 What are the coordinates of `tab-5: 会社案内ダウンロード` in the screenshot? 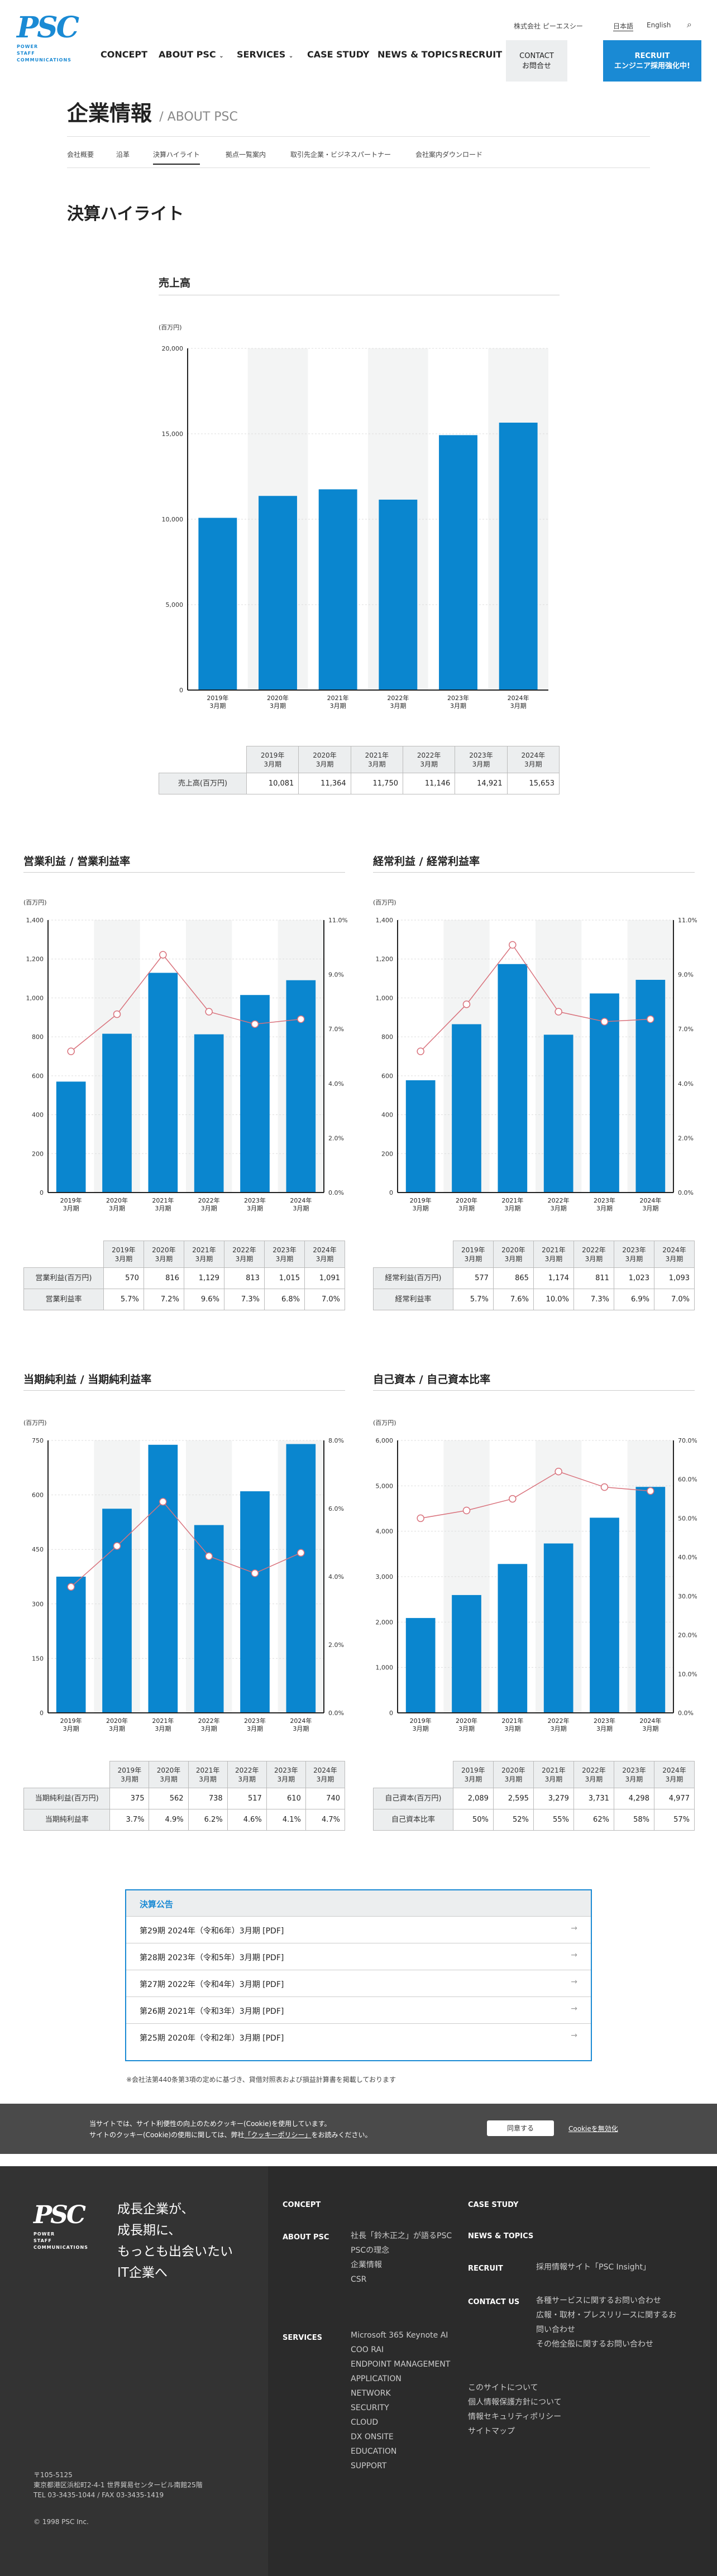 It's located at (449, 155).